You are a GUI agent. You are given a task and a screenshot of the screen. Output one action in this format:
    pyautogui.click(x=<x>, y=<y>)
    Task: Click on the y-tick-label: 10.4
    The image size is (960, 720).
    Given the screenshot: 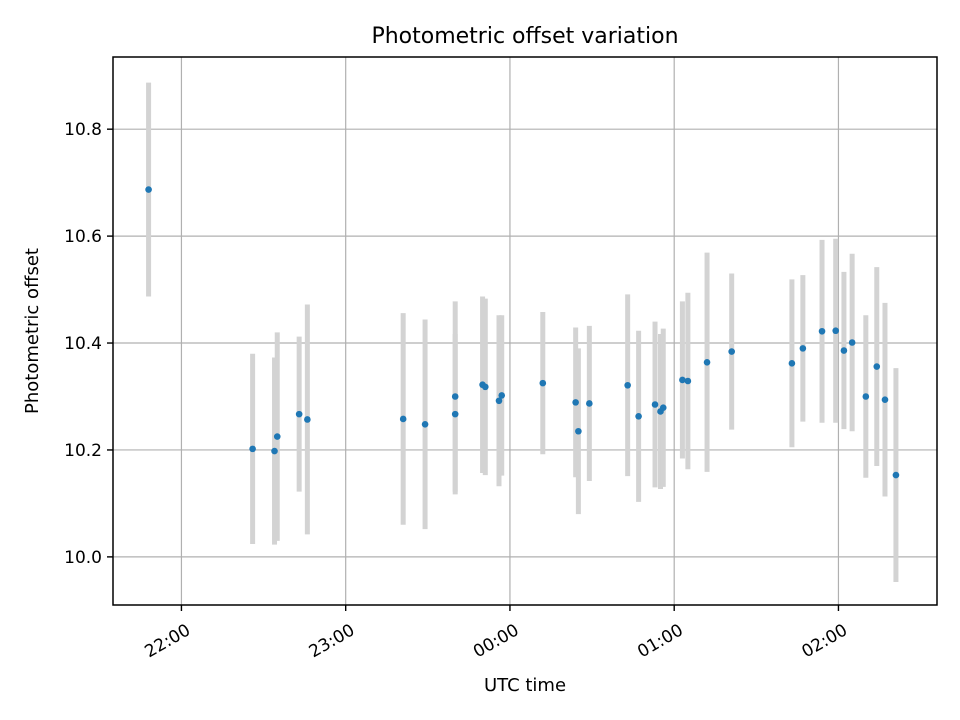 What is the action you would take?
    pyautogui.click(x=83, y=344)
    